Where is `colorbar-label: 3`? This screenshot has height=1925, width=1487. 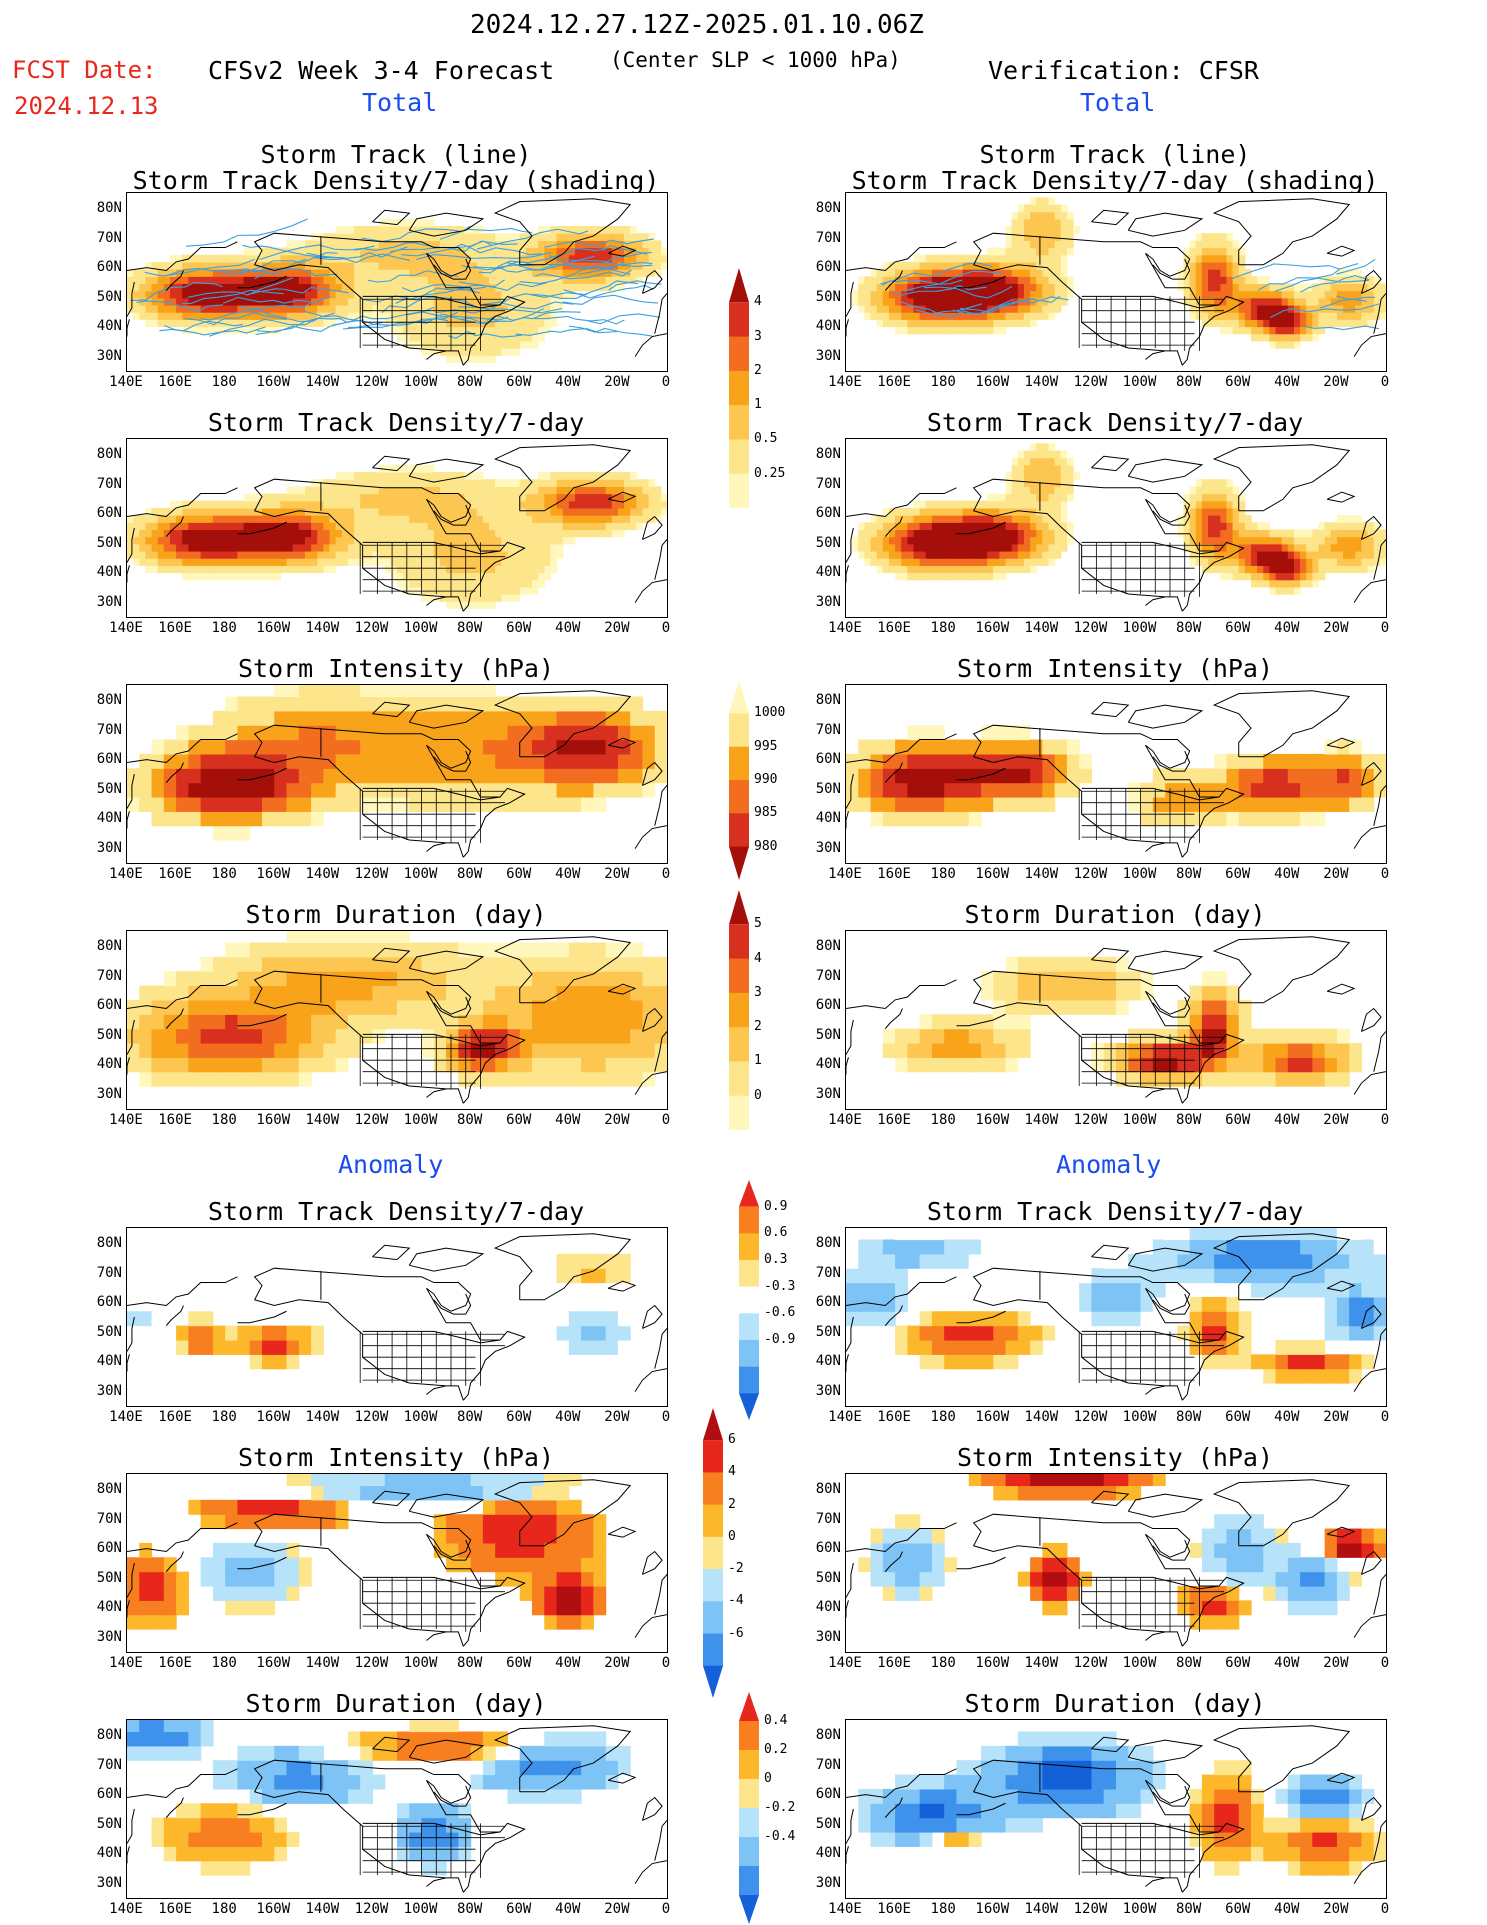 colorbar-label: 3 is located at coordinates (758, 336).